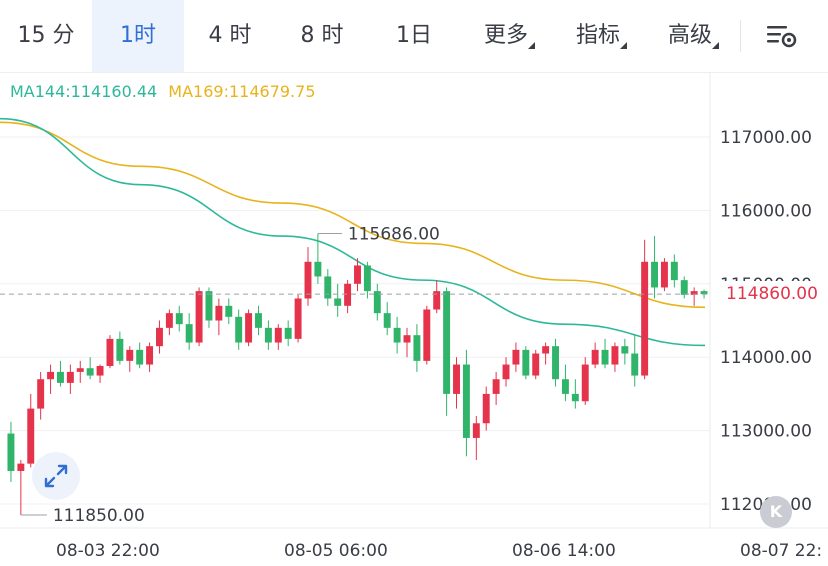 The width and height of the screenshot is (828, 566). I want to click on x-tick-label: 08-06 14:00, so click(564, 551).